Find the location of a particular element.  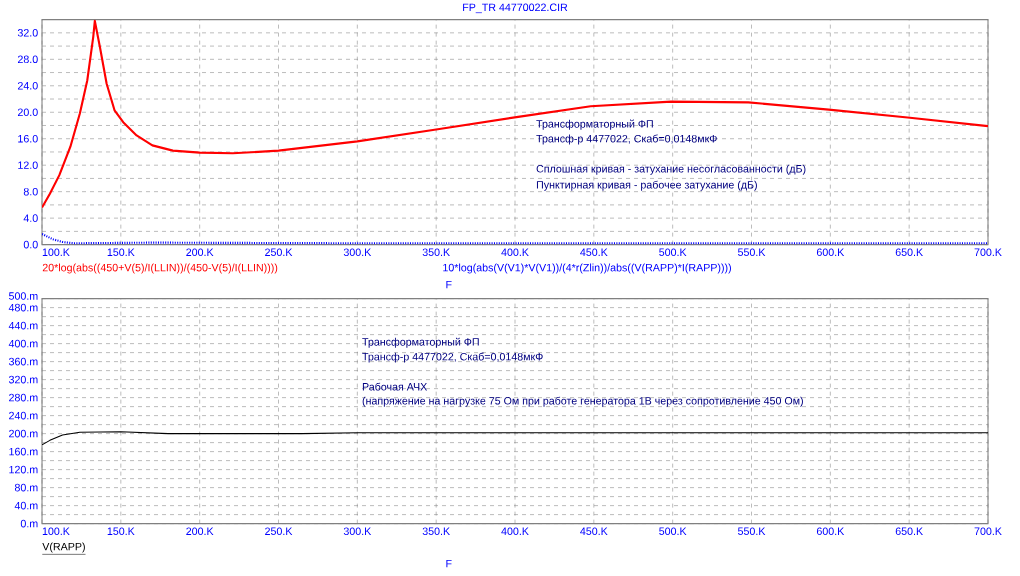

y-tick-label: 320.m is located at coordinates (23, 380).